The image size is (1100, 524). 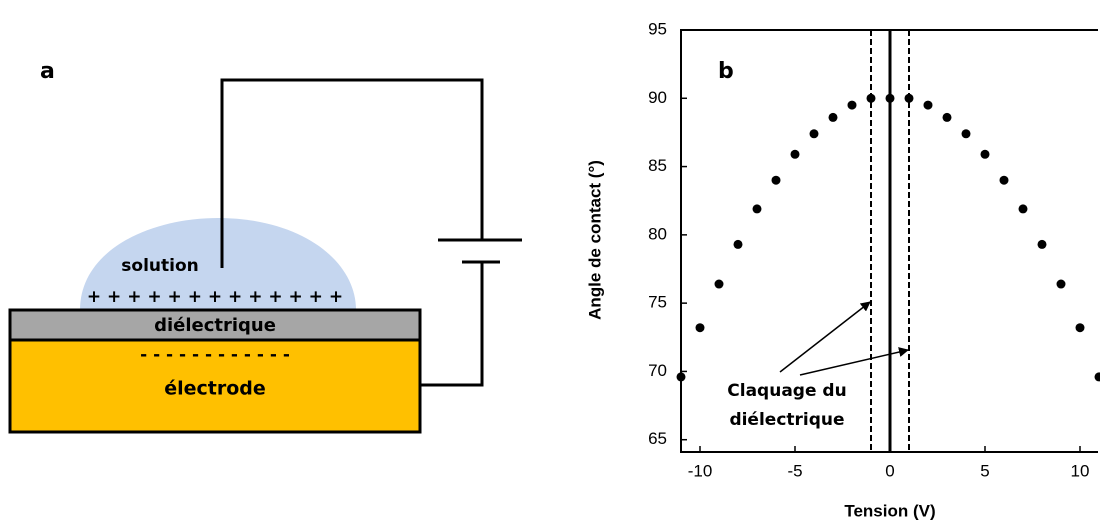 I want to click on electrode-layer, so click(x=215, y=386).